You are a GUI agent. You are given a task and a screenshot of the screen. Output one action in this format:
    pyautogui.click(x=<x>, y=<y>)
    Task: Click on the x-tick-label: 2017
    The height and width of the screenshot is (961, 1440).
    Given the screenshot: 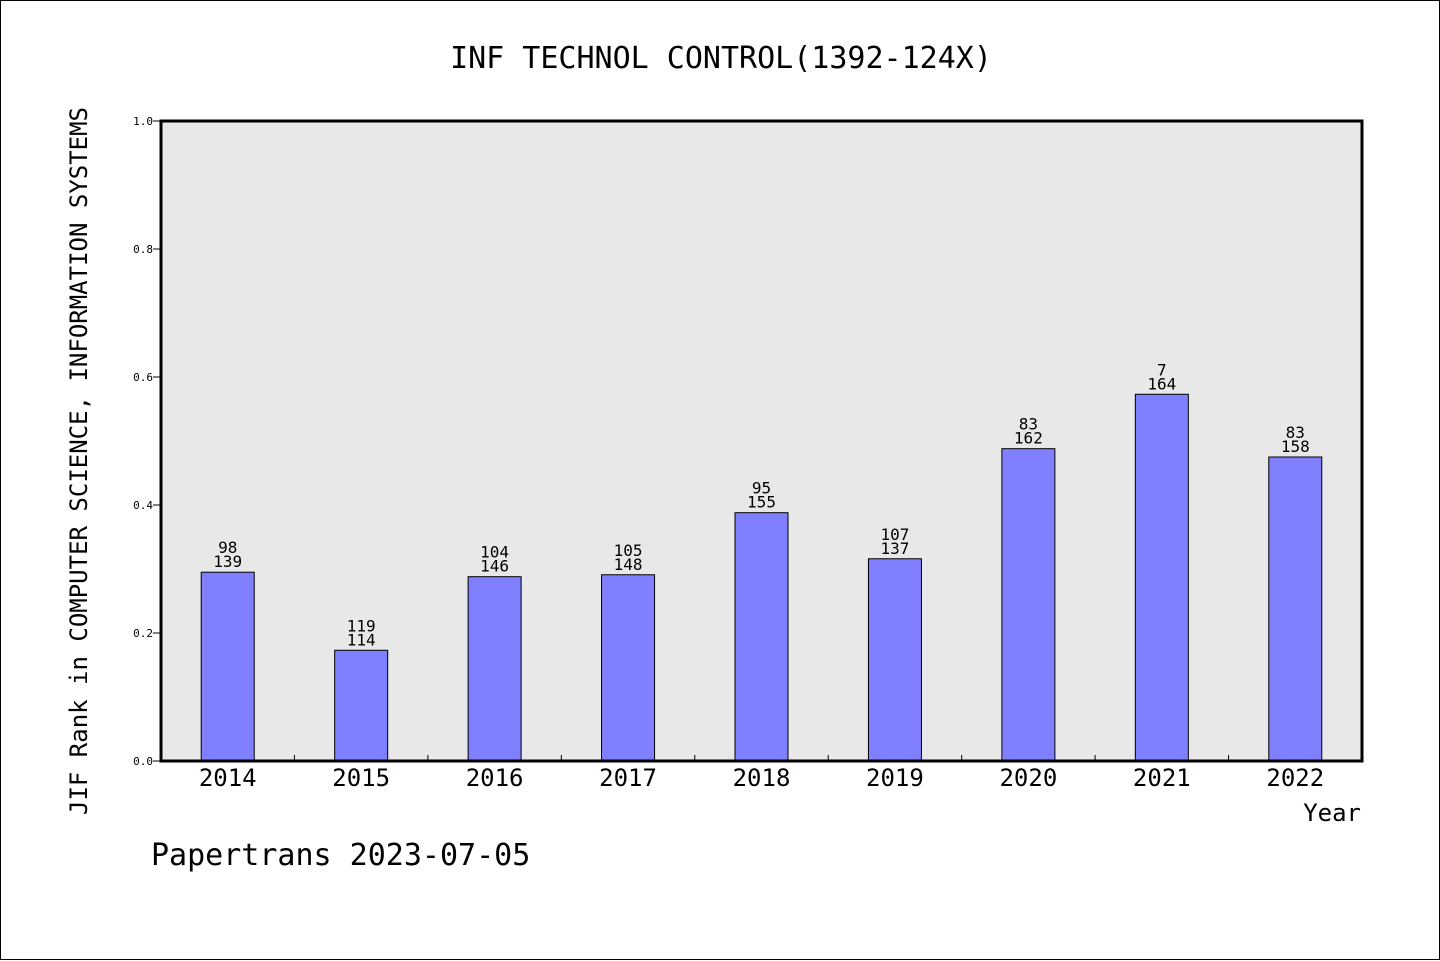 What is the action you would take?
    pyautogui.click(x=628, y=778)
    